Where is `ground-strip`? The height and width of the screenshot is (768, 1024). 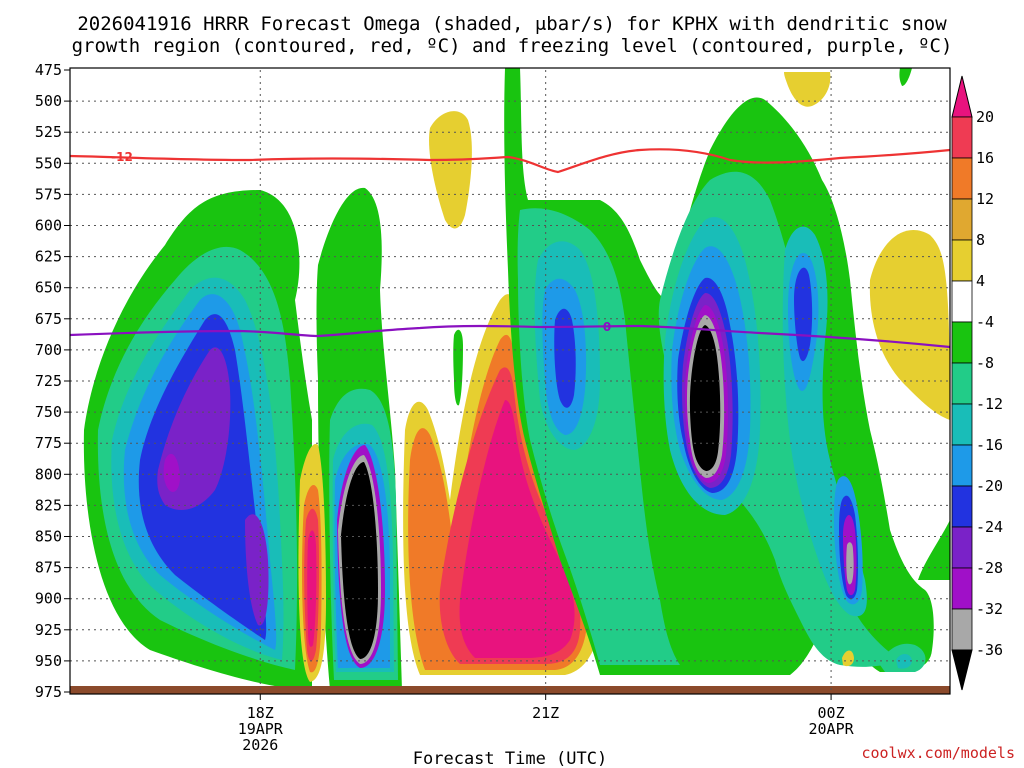 ground-strip is located at coordinates (510, 690).